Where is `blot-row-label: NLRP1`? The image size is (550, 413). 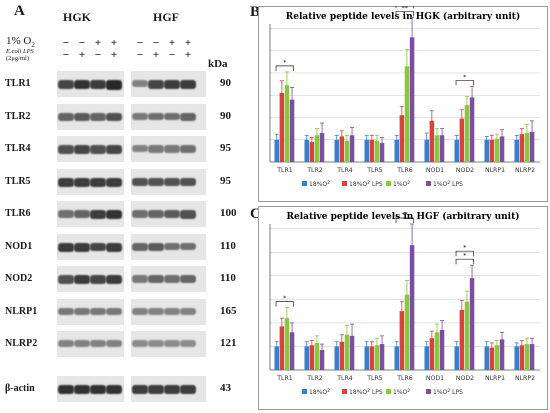
blot-row-label: NLRP1 is located at coordinates (21, 311).